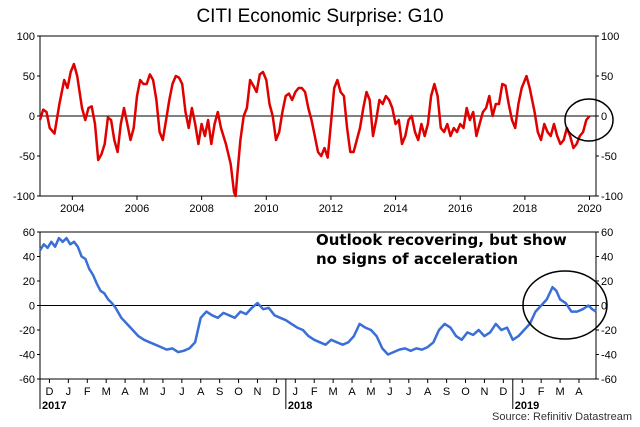  What do you see at coordinates (331, 209) in the screenshot?
I see `top-xtick-label: 2012` at bounding box center [331, 209].